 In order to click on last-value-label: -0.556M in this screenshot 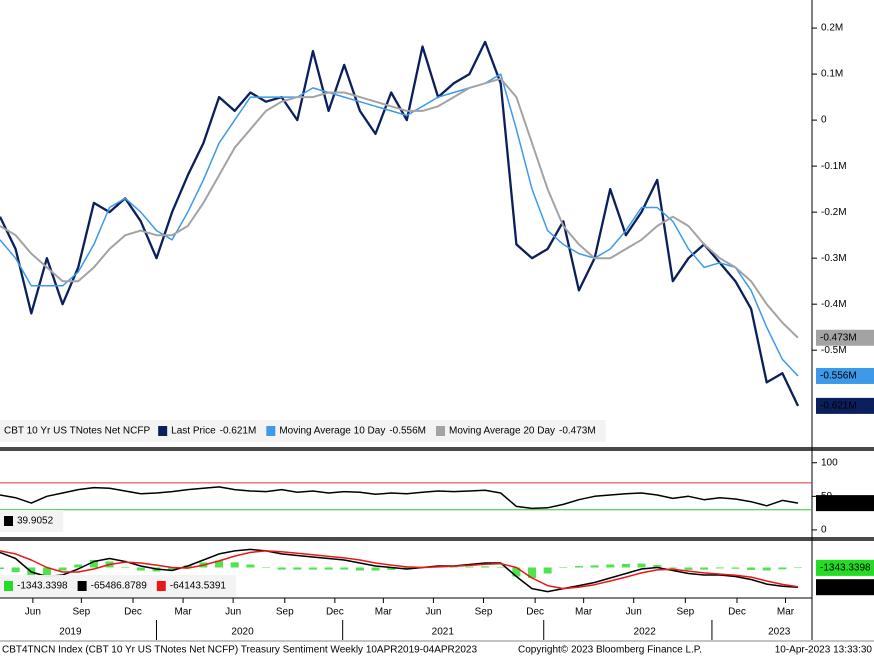, I will do `click(838, 376)`.